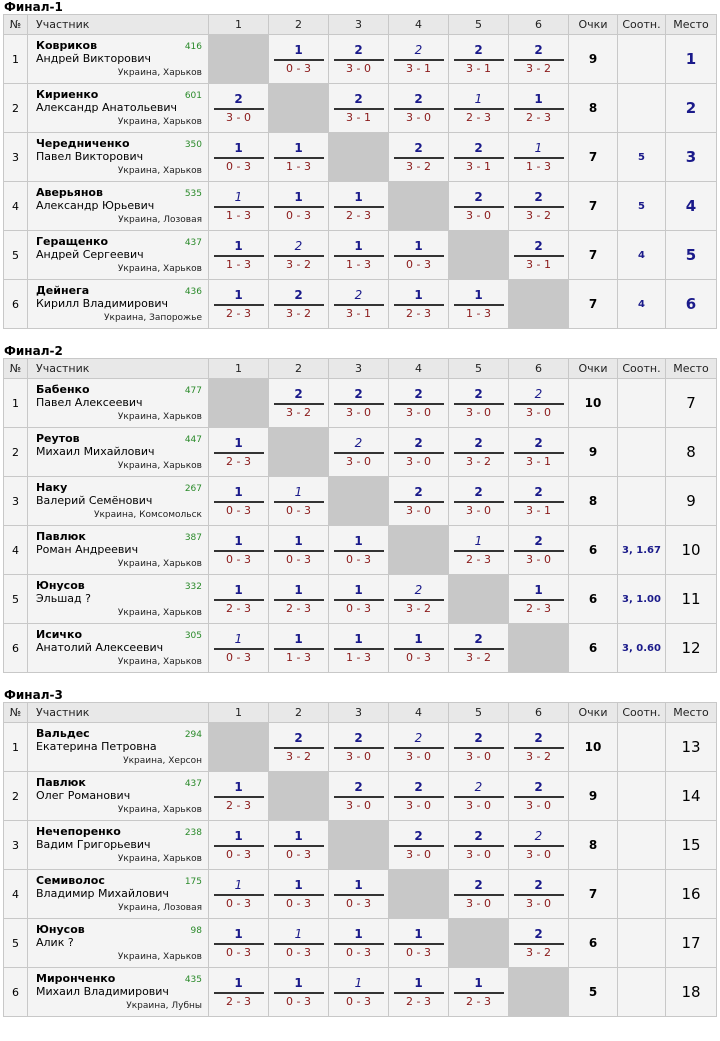 The height and width of the screenshot is (1041, 720). I want to click on player-last-name: Семиволос, so click(70, 880).